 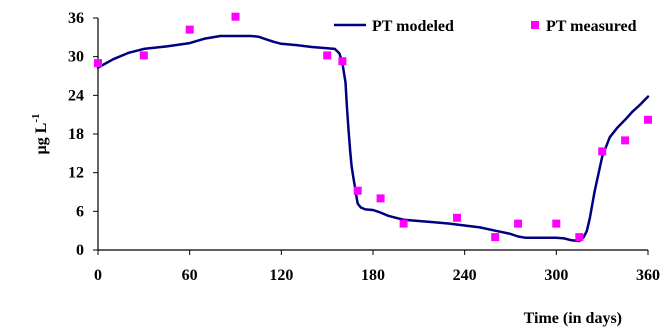 What do you see at coordinates (76, 57) in the screenshot?
I see `y-tick-label: 30` at bounding box center [76, 57].